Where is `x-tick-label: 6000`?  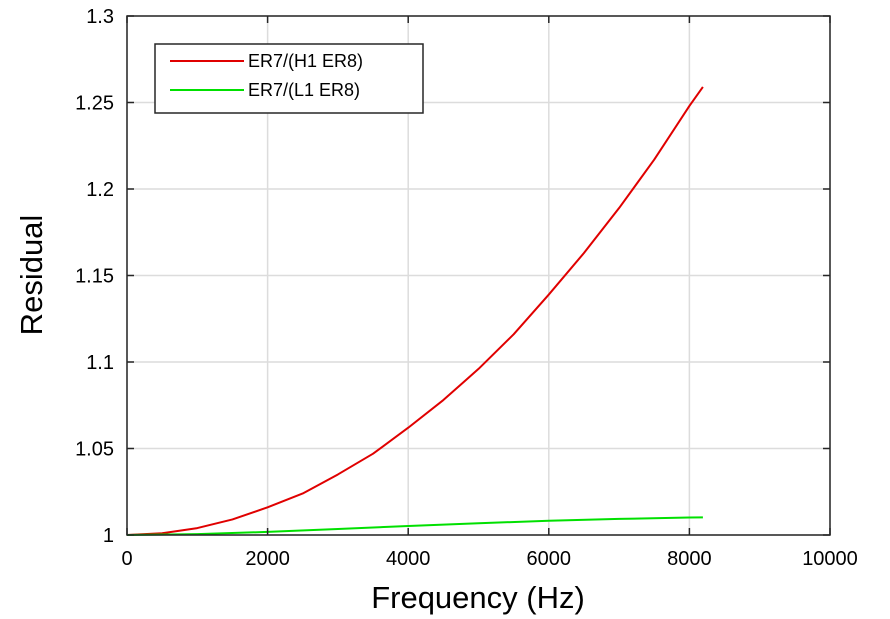 x-tick-label: 6000 is located at coordinates (549, 559).